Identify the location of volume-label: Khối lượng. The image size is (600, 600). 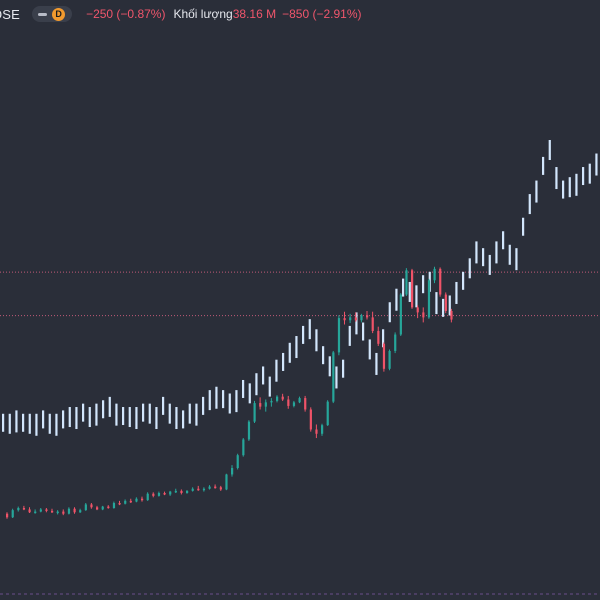
(203, 14).